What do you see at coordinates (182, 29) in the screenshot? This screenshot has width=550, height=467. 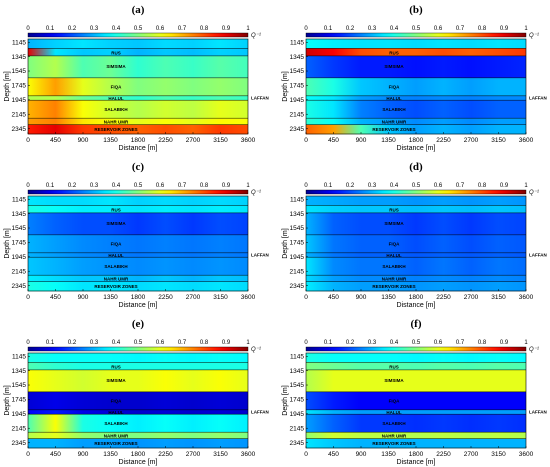 I see `colorbar-tick-label: 0.7` at bounding box center [182, 29].